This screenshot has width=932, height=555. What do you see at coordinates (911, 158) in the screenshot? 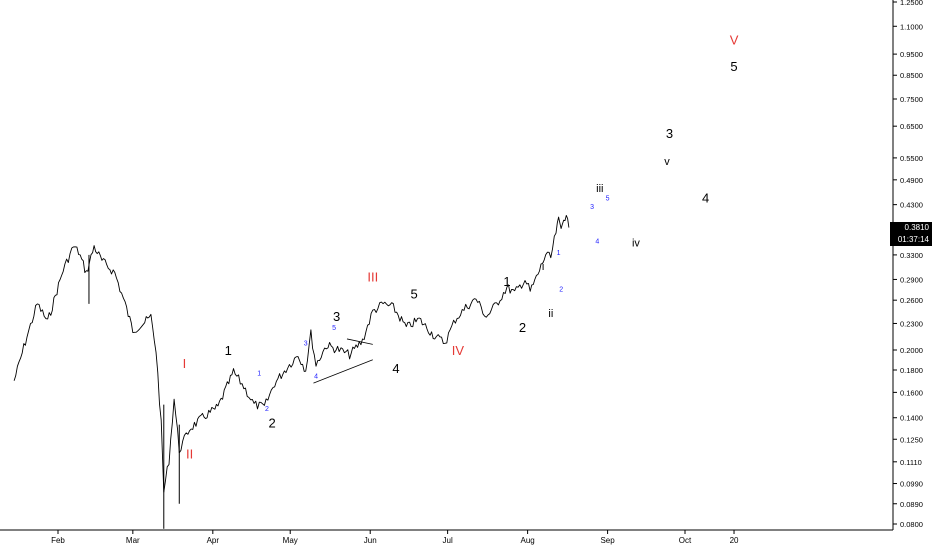
I see `price-tick-label: 0.5500` at bounding box center [911, 158].